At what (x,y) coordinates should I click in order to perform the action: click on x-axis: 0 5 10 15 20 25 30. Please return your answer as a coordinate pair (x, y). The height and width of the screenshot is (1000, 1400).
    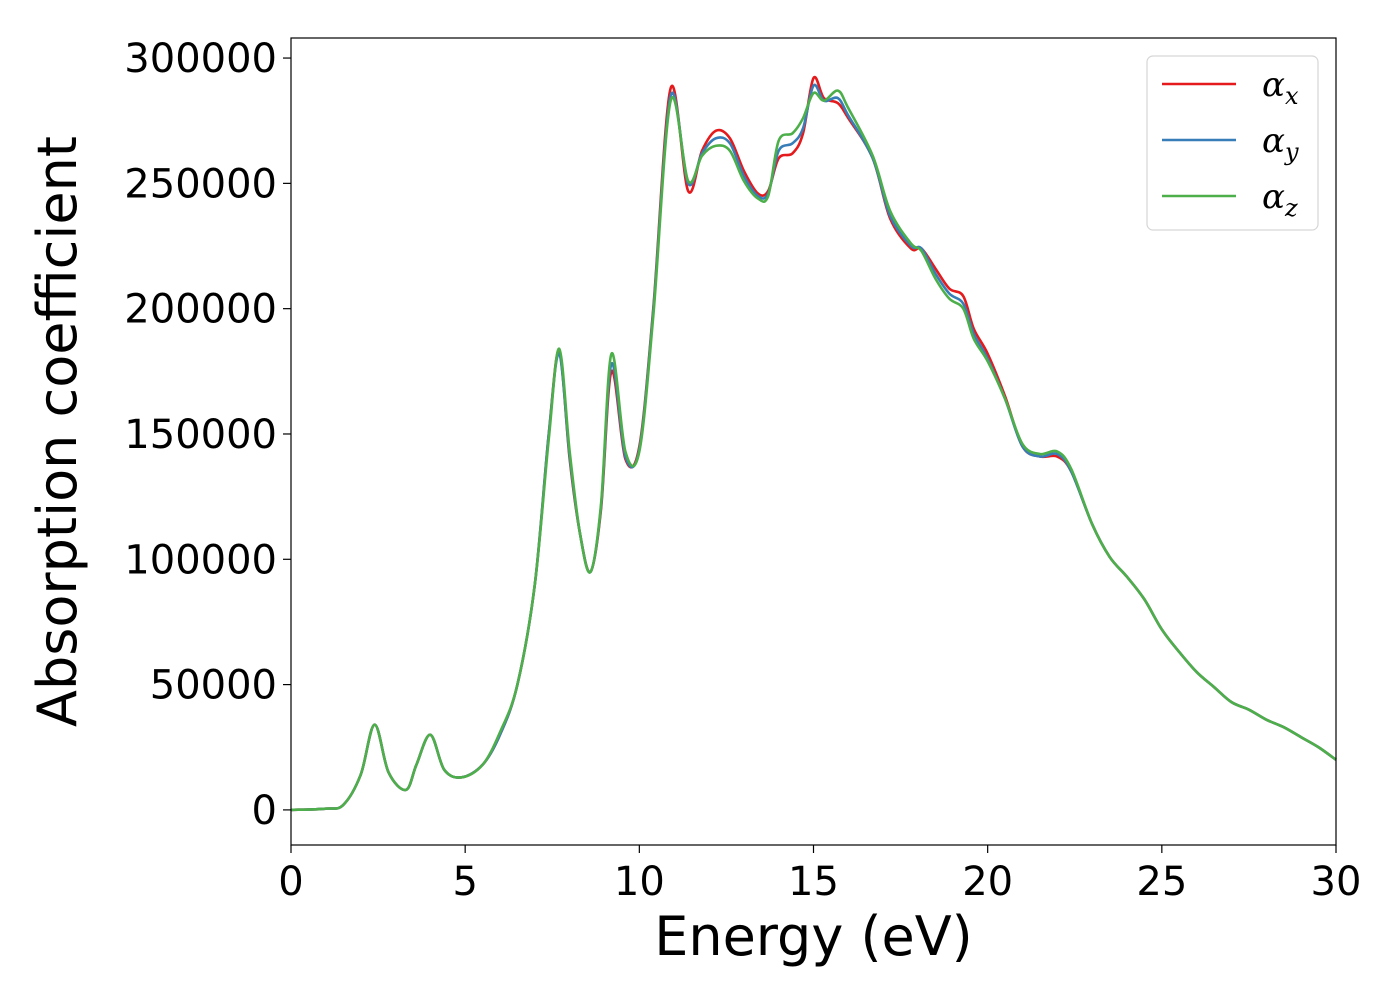
    Looking at the image, I should click on (819, 875).